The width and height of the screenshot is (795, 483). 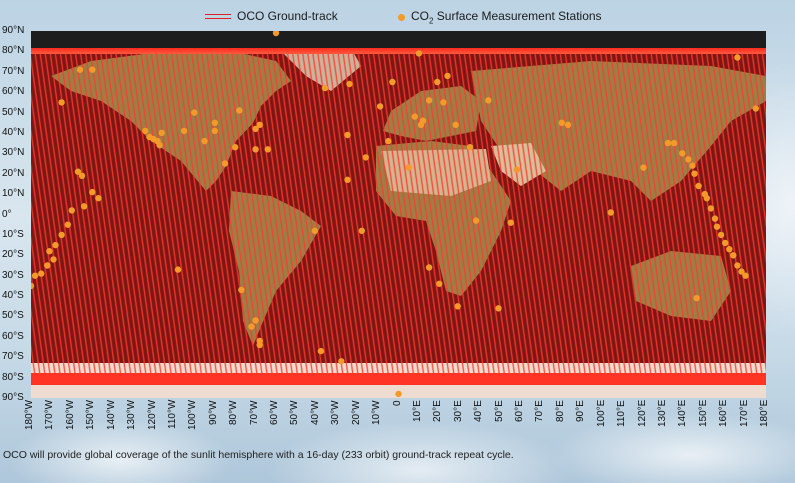 I want to click on longitude-tick-label: 100°E, so click(x=601, y=414).